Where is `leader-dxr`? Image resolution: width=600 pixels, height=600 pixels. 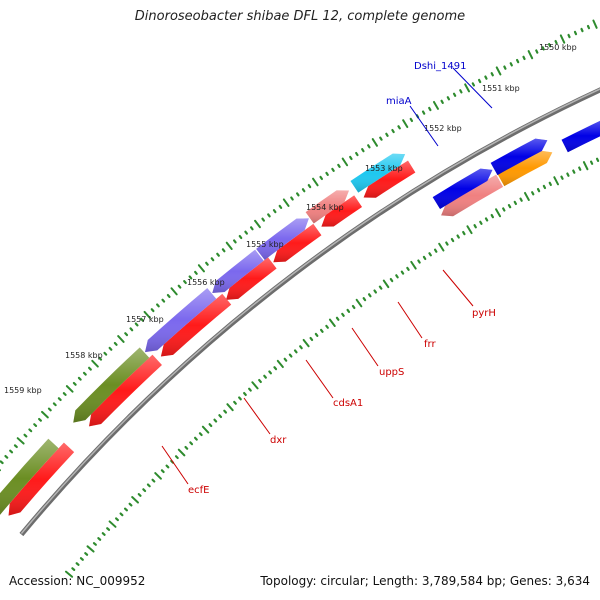 leader-dxr is located at coordinates (257, 416).